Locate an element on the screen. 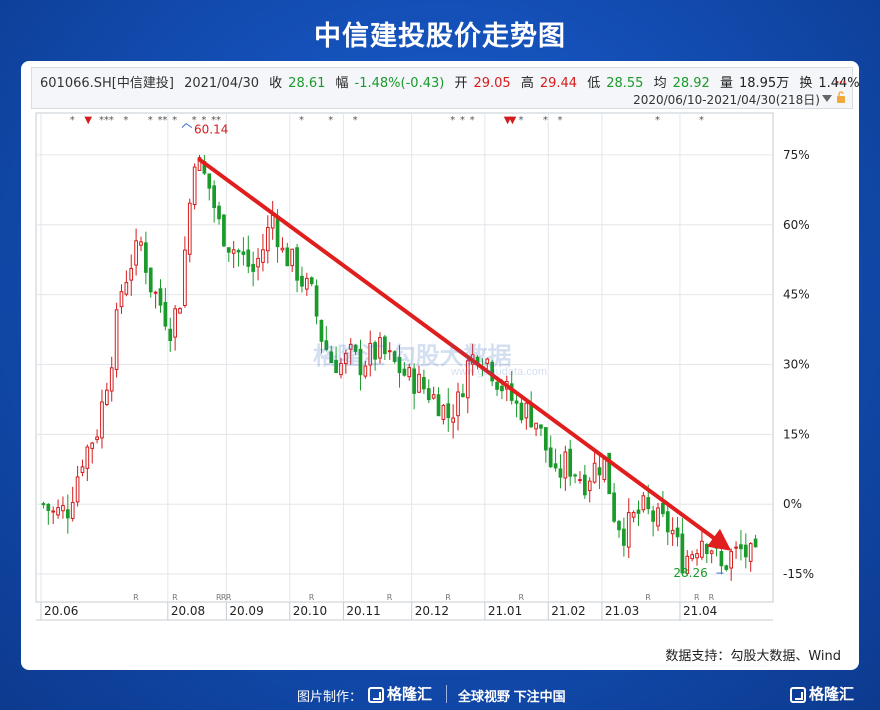 This screenshot has height=710, width=880. turnover-value: 1.44% is located at coordinates (838, 83).